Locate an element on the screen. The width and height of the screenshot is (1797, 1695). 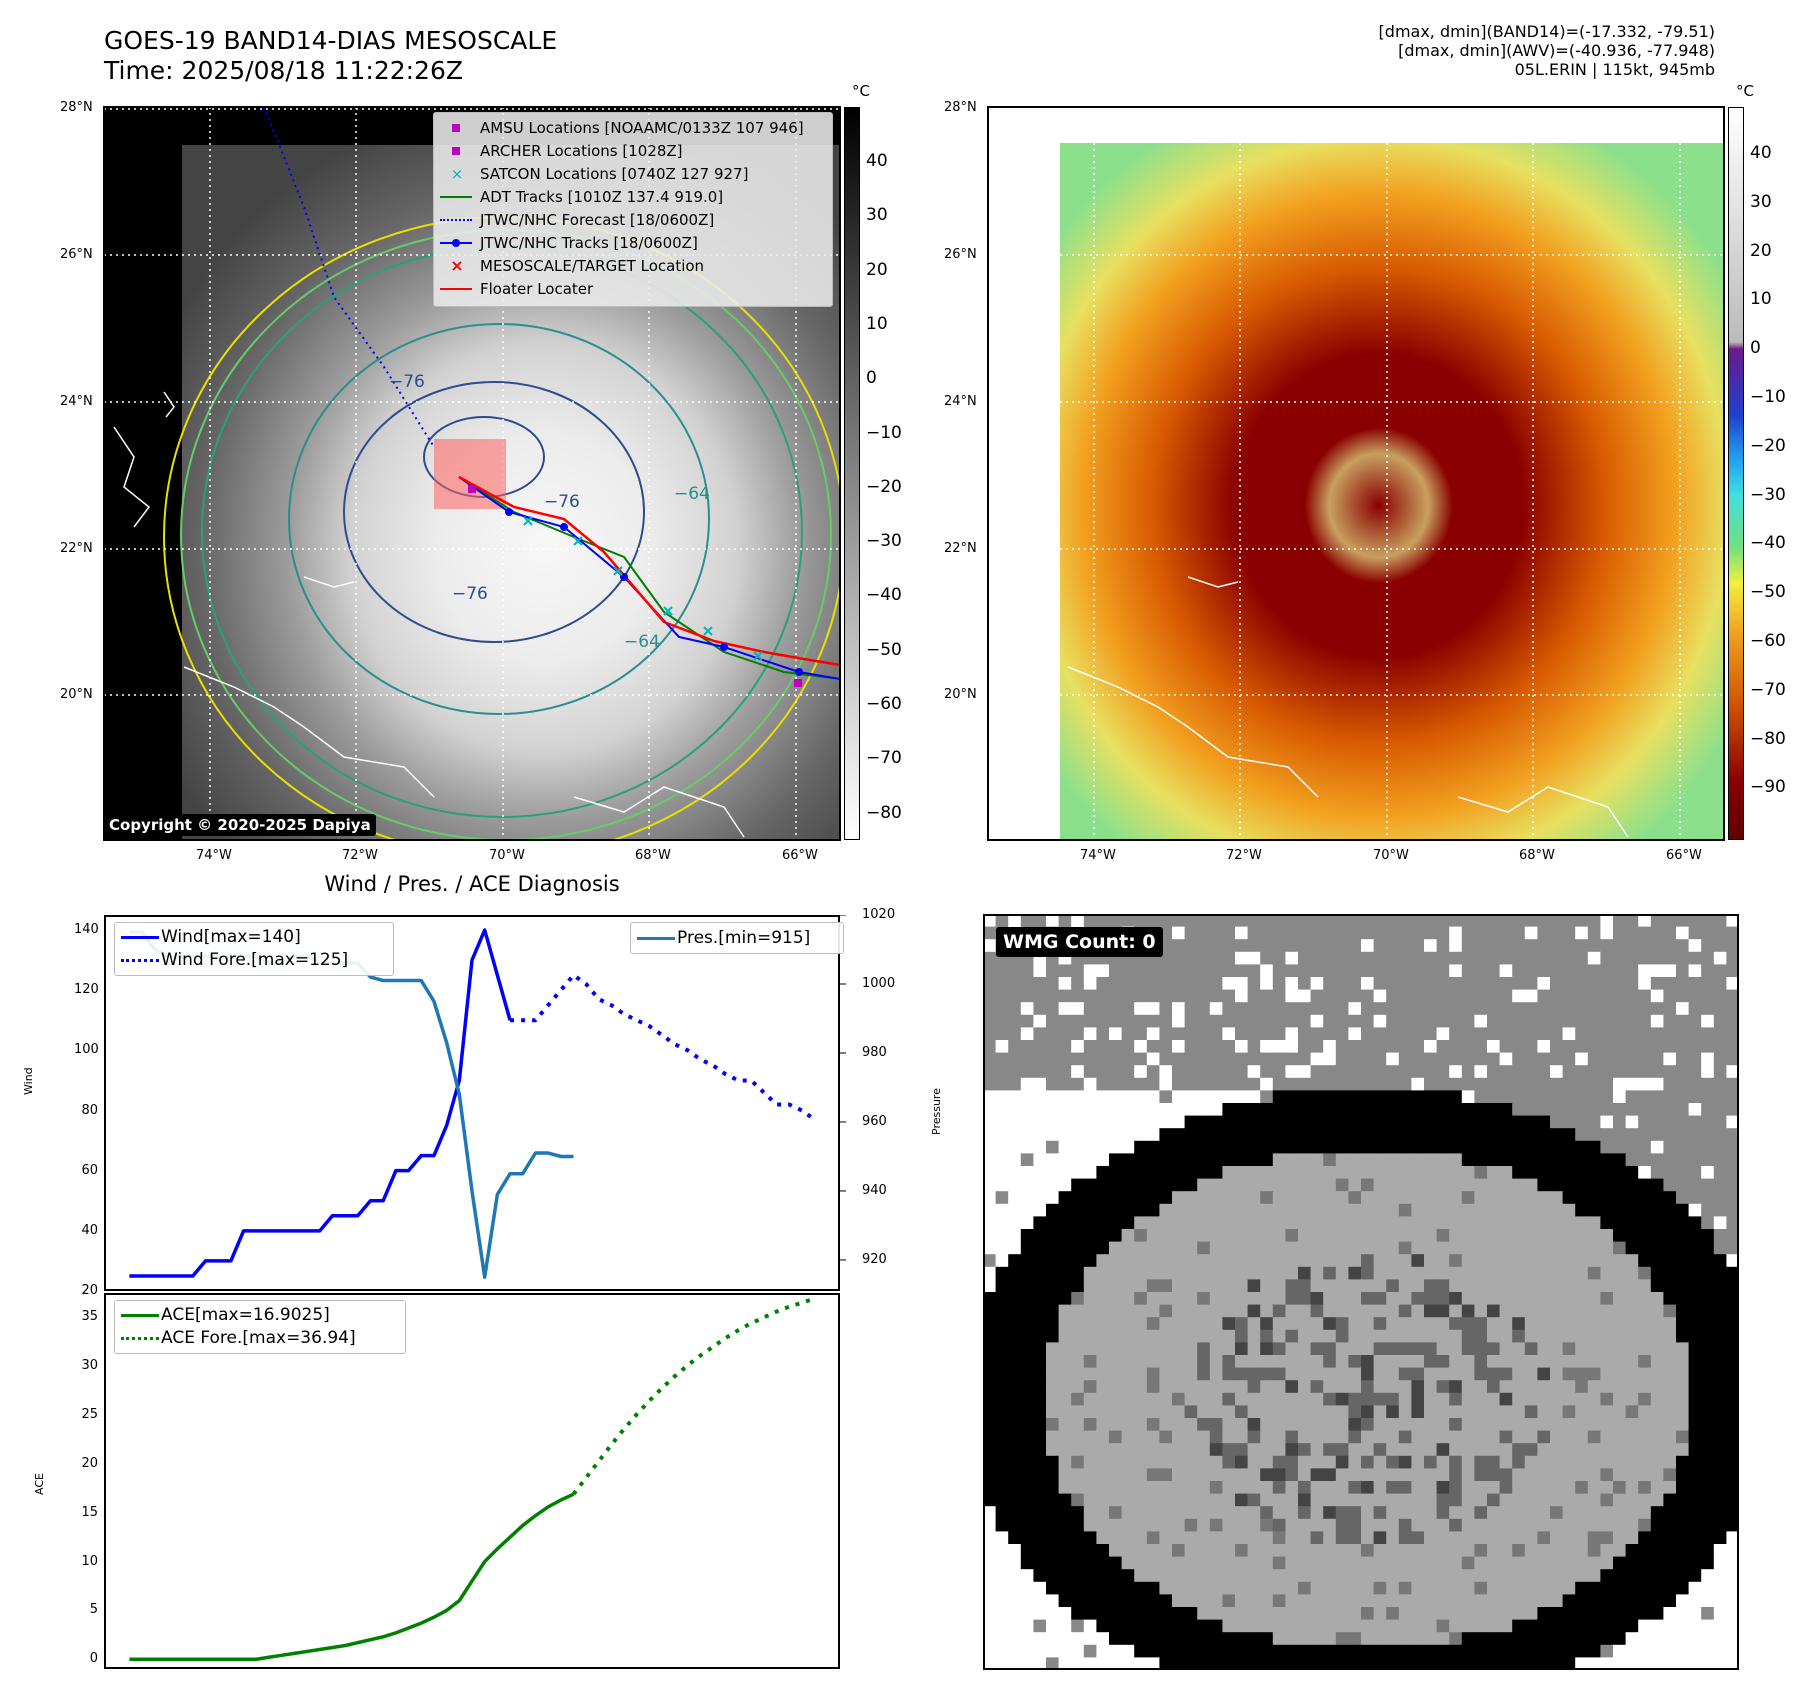
y-tick-label: 10 is located at coordinates (89, 1561).